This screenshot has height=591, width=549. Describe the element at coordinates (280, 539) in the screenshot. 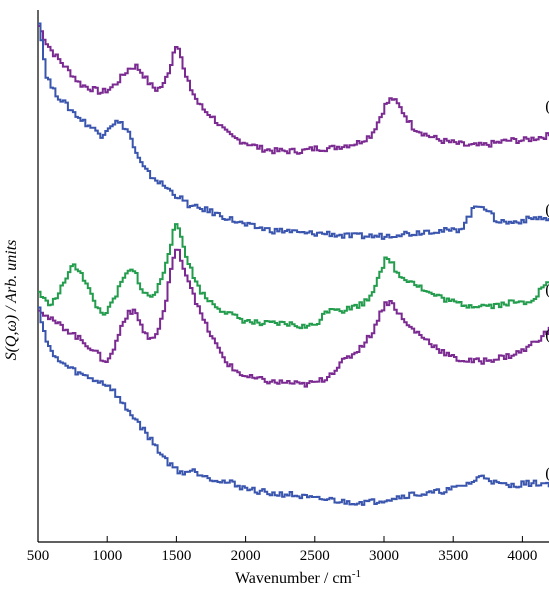

I see `x-ticks` at that location.